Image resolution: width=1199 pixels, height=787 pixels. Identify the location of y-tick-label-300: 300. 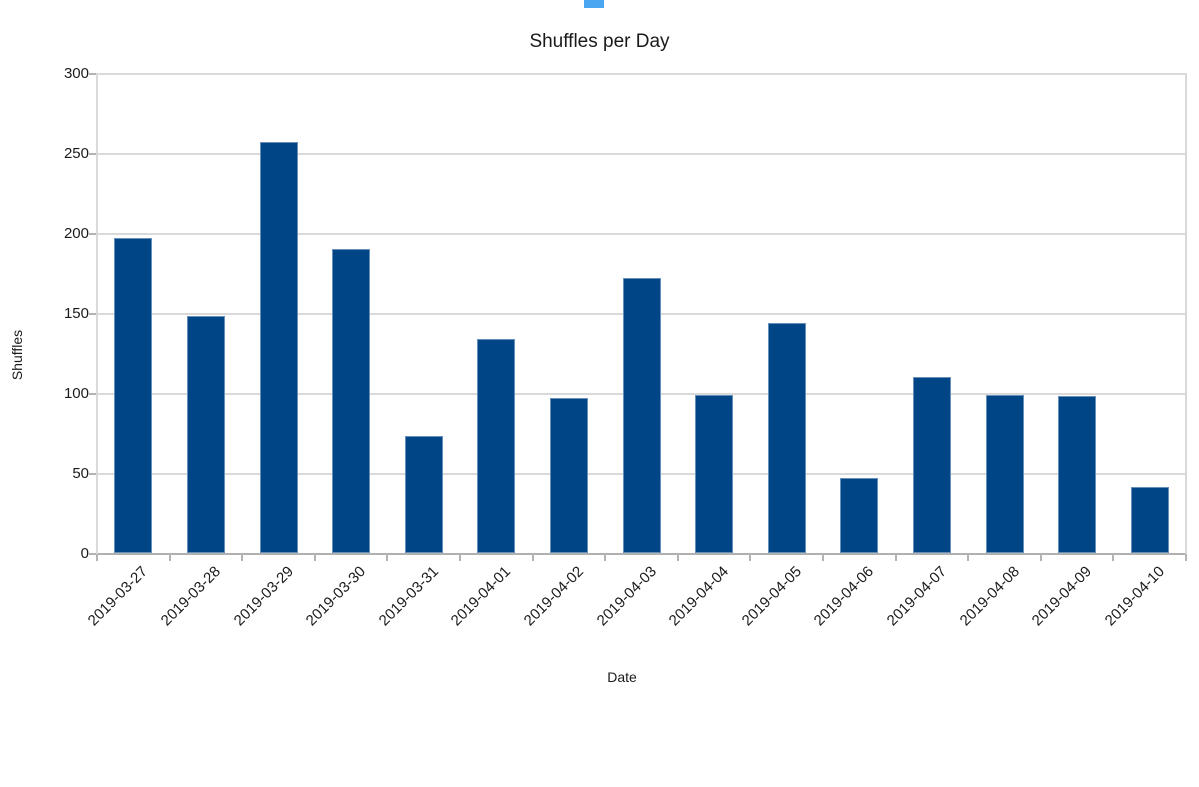
(76, 73).